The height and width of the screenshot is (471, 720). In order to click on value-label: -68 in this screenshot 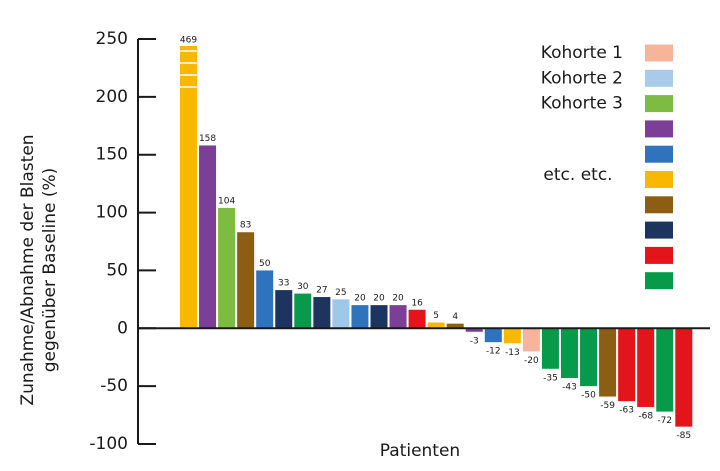, I will do `click(645, 416)`.